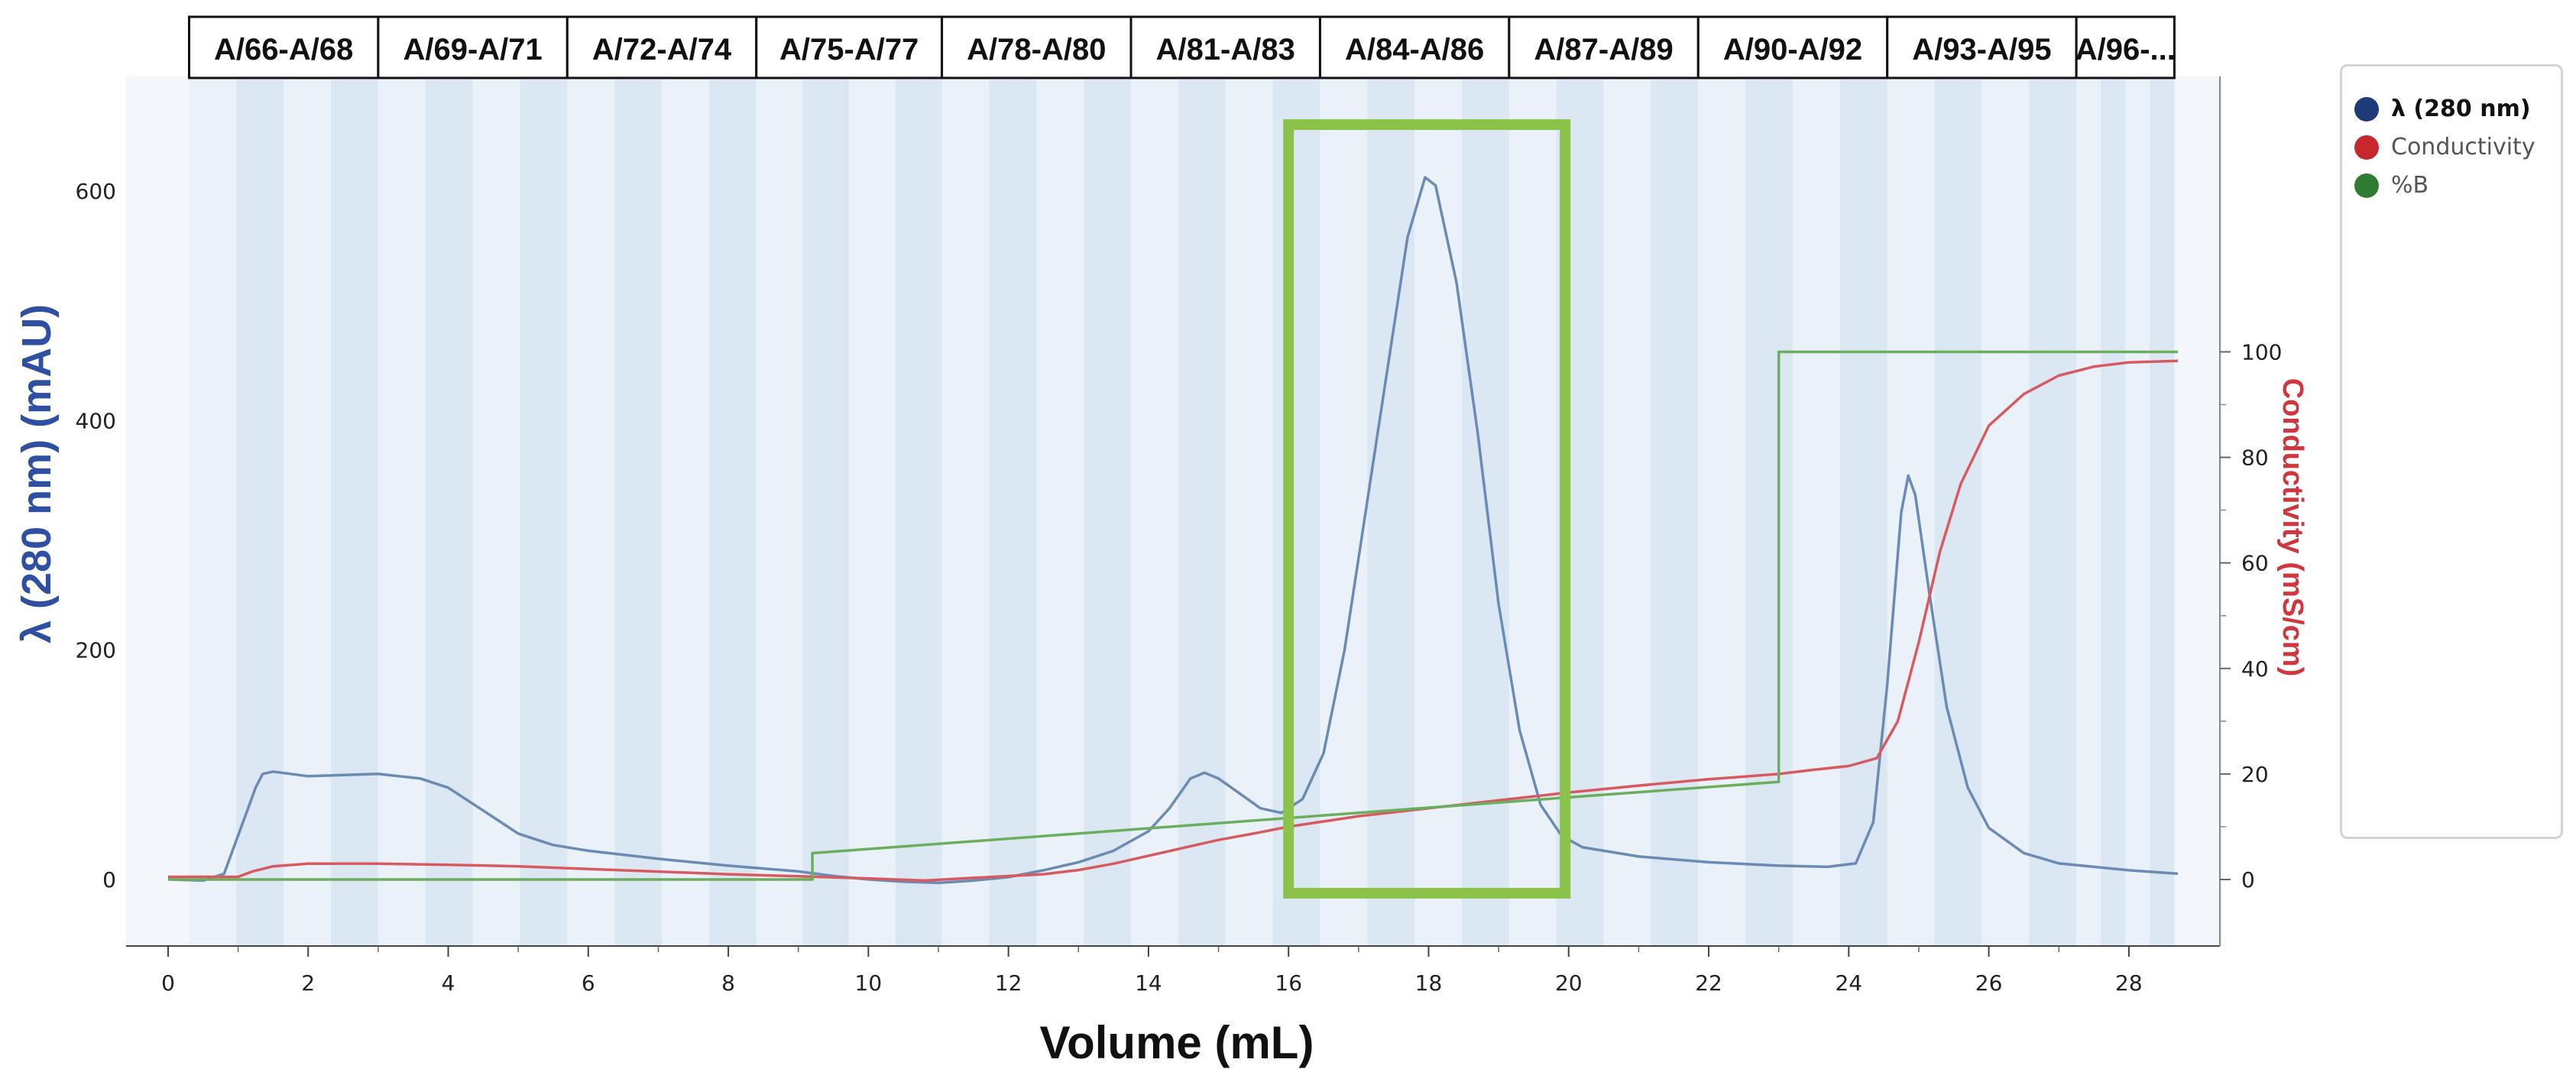 This screenshot has height=1082, width=2576. What do you see at coordinates (37, 473) in the screenshot?
I see `y-axis-left-title: λ (280 nm) (mAU)` at bounding box center [37, 473].